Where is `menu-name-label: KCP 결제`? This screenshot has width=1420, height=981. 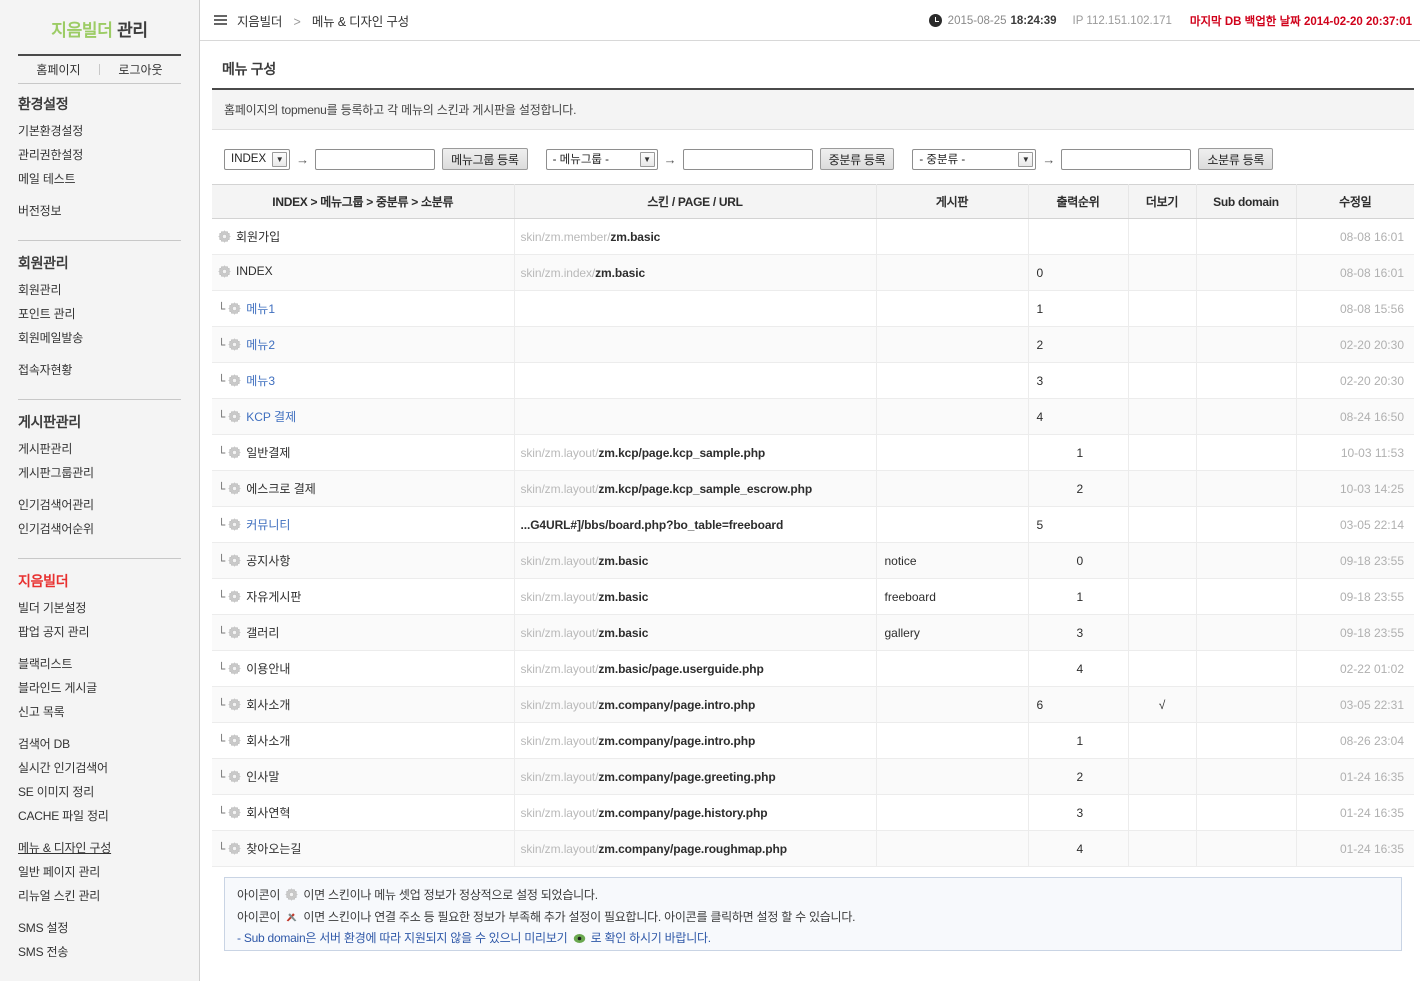
menu-name-label: KCP 결제 is located at coordinates (271, 417).